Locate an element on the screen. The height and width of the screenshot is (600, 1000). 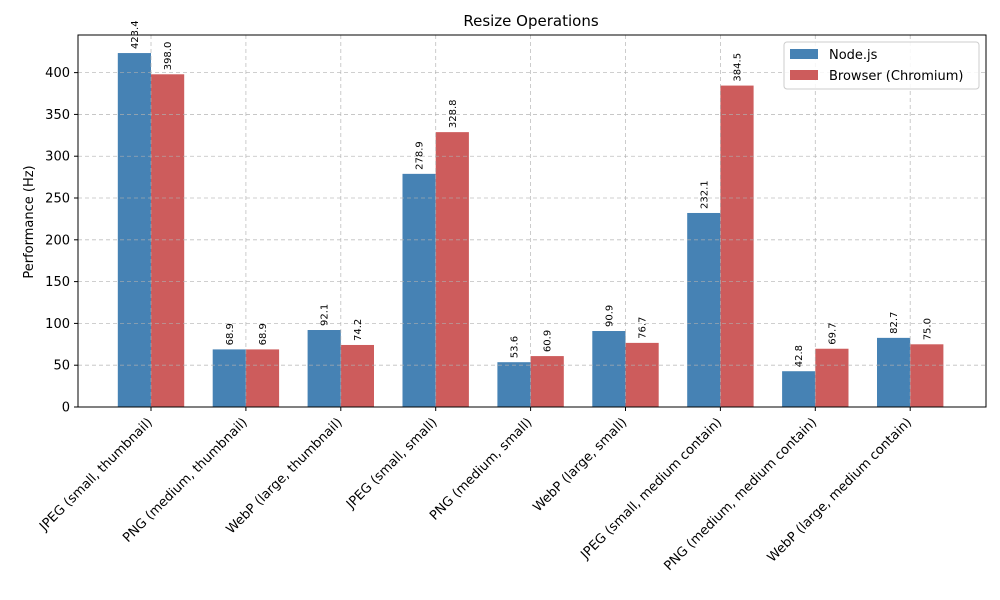
data-label-browser-0: 398.0 is located at coordinates (168, 56).